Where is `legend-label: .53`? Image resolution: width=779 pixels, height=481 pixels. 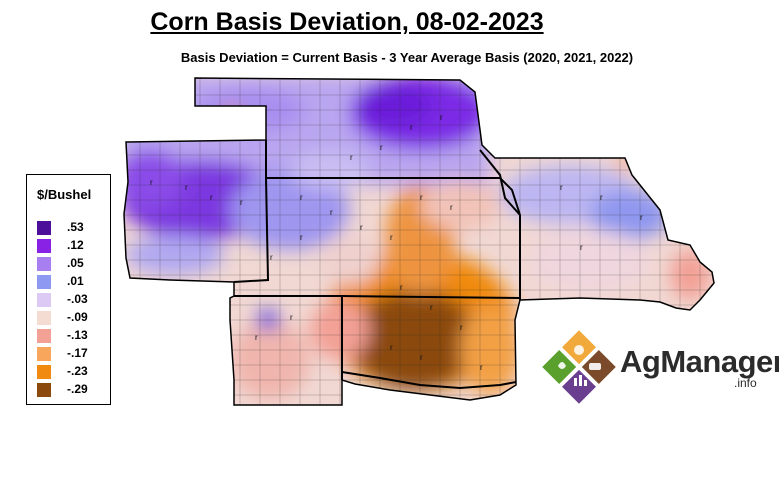 legend-label: .53 is located at coordinates (75, 227).